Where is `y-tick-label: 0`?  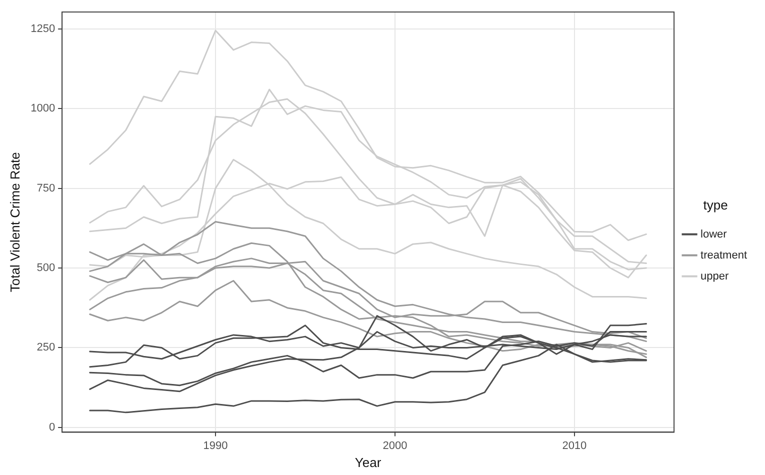
y-tick-label: 0 is located at coordinates (52, 427).